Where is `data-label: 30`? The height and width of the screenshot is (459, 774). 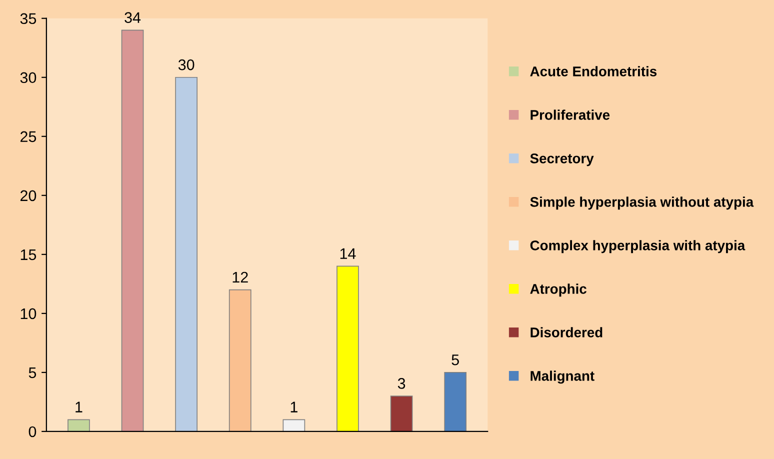
data-label: 30 is located at coordinates (186, 64).